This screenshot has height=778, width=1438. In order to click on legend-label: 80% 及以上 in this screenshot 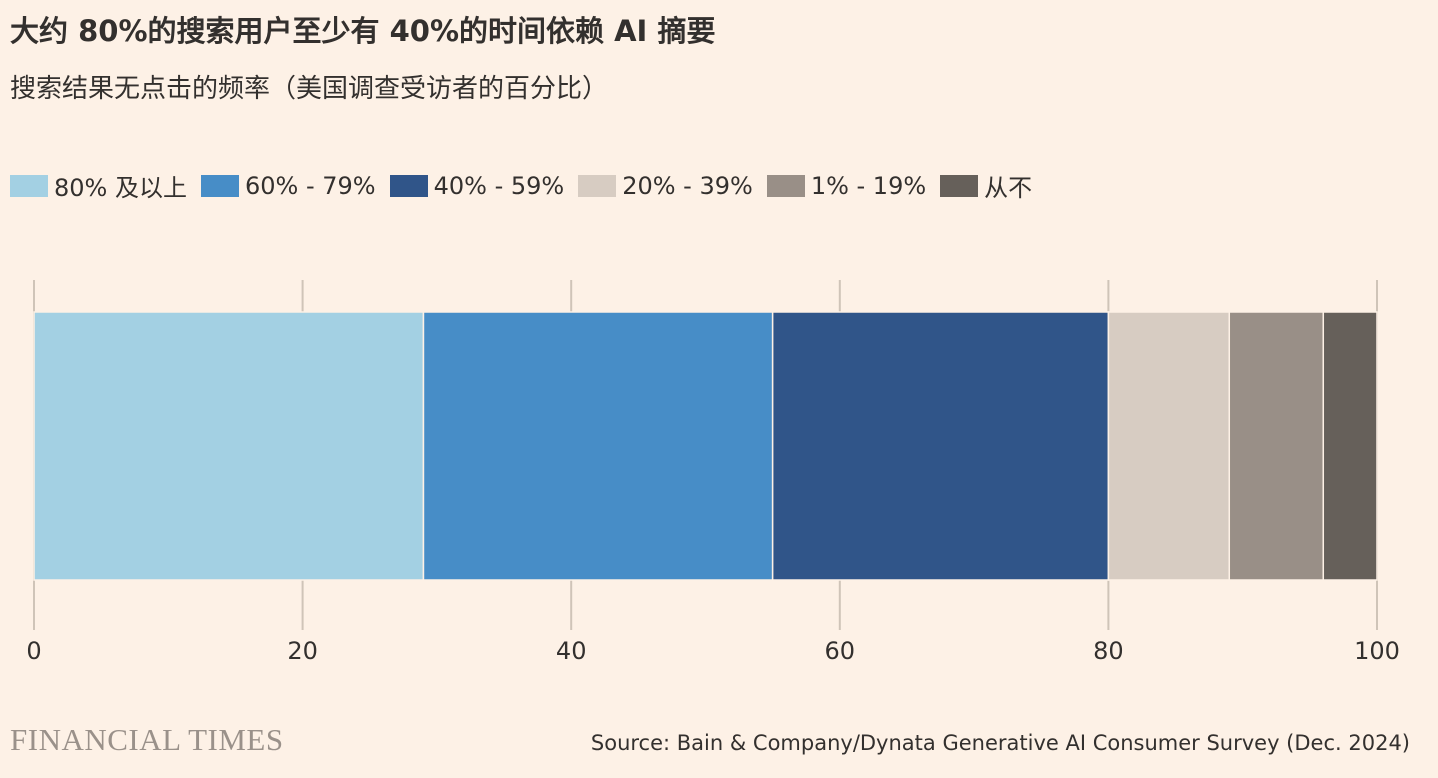, I will do `click(120, 188)`.